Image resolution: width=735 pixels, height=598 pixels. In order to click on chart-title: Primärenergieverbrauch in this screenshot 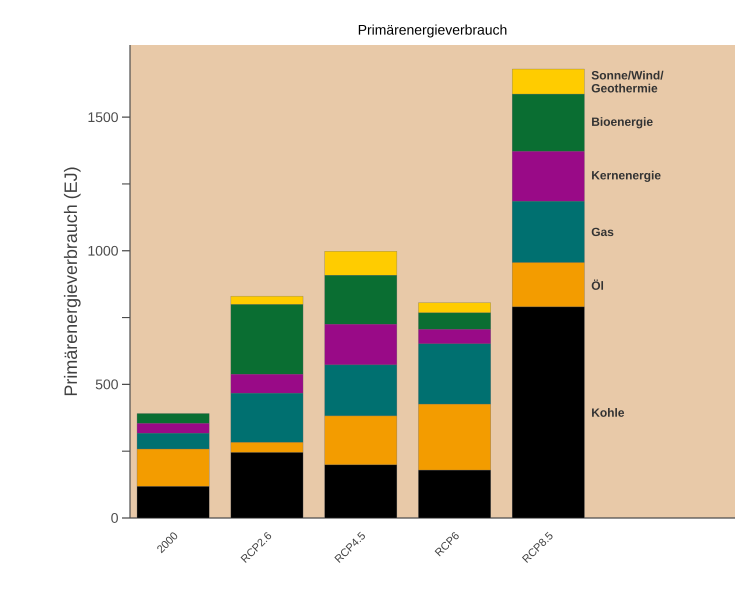, I will do `click(432, 31)`.